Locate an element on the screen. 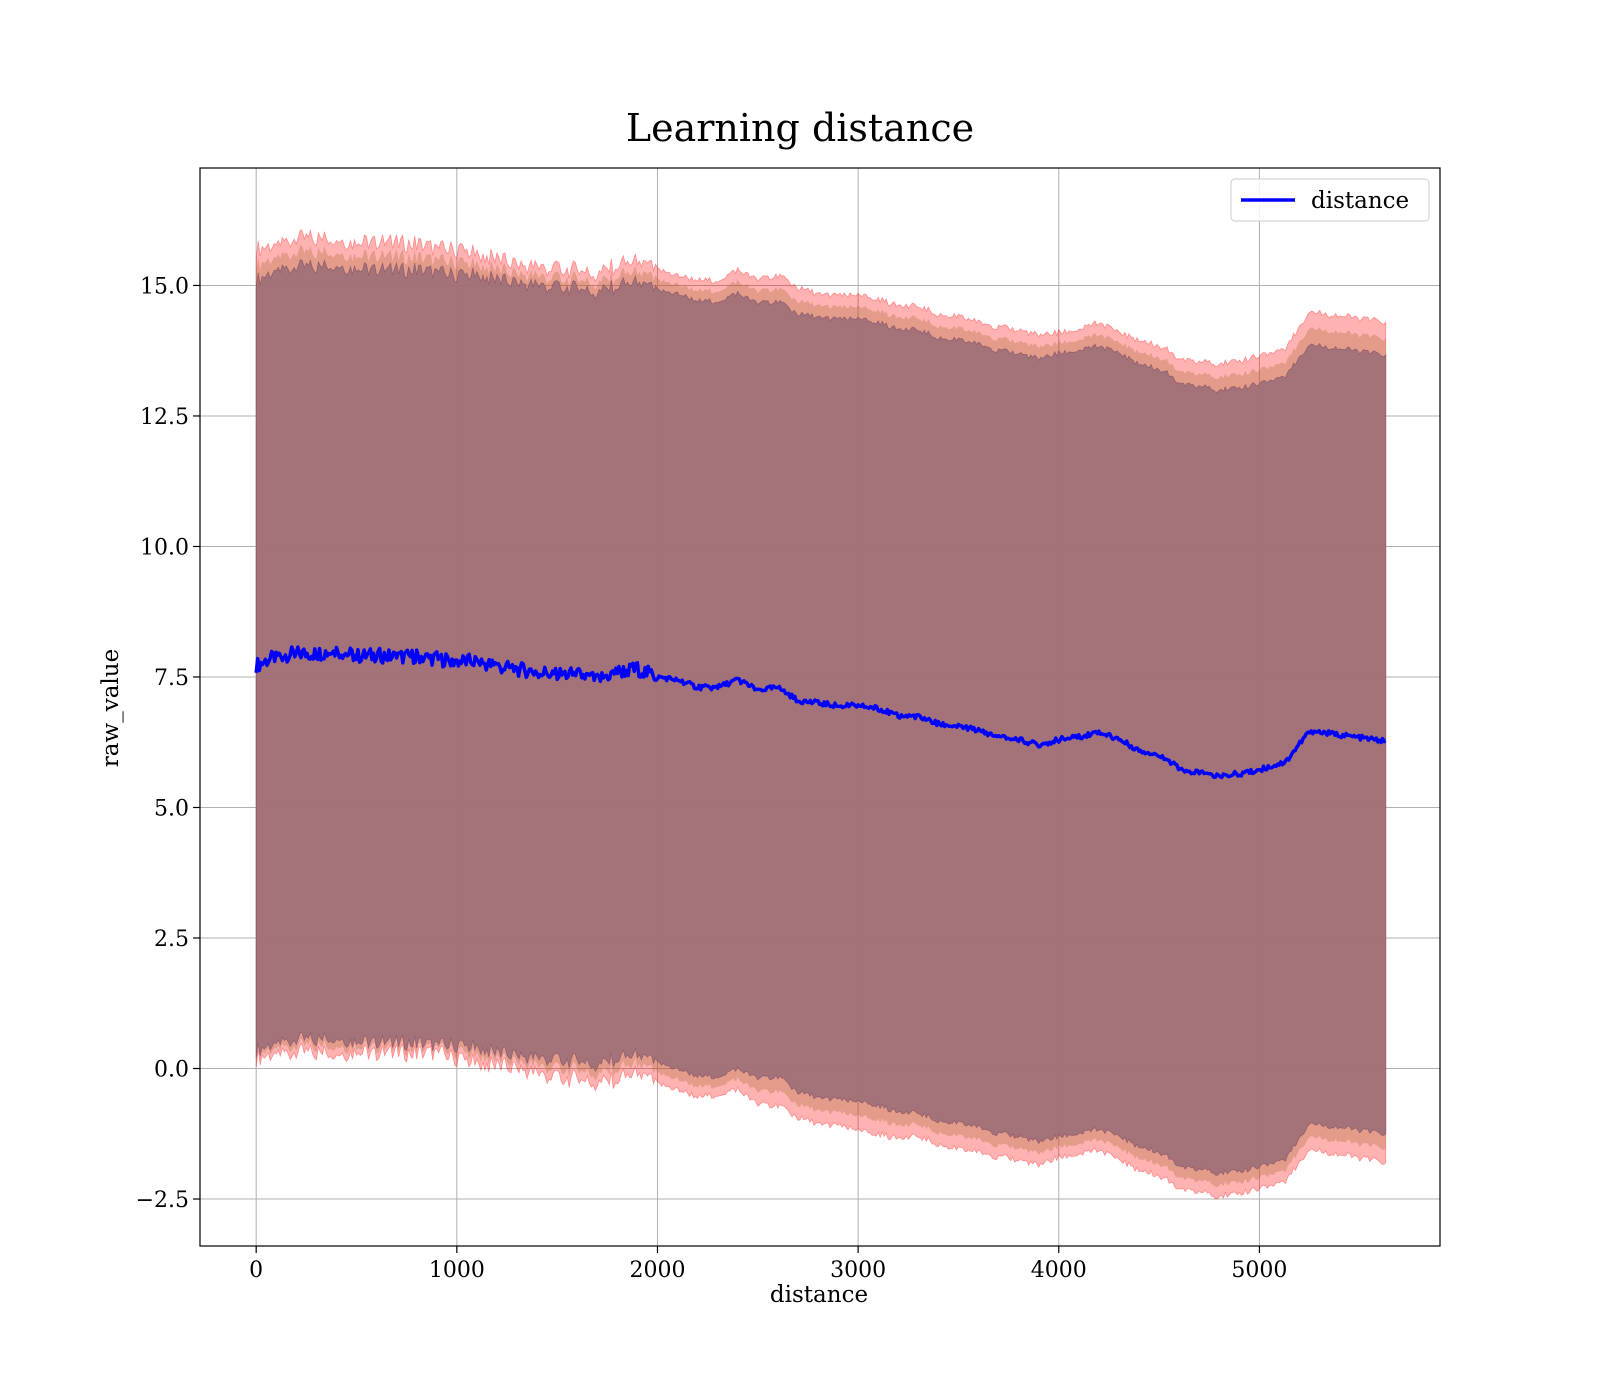 The height and width of the screenshot is (1400, 1600). y-tick-label-3: 5.0 is located at coordinates (171, 808).